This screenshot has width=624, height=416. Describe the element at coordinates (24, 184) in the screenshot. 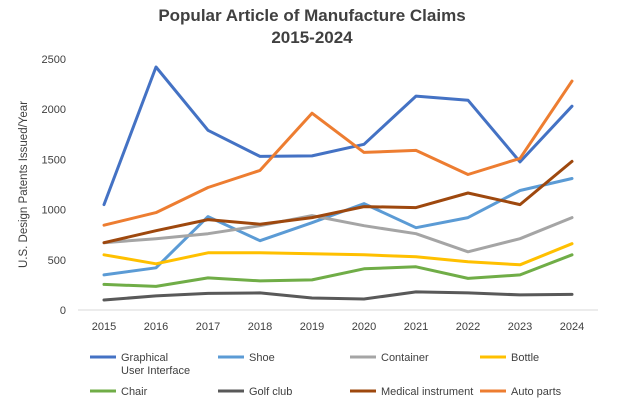

I see `y-axis-title: U.S. Design Patents Issued/Year` at that location.